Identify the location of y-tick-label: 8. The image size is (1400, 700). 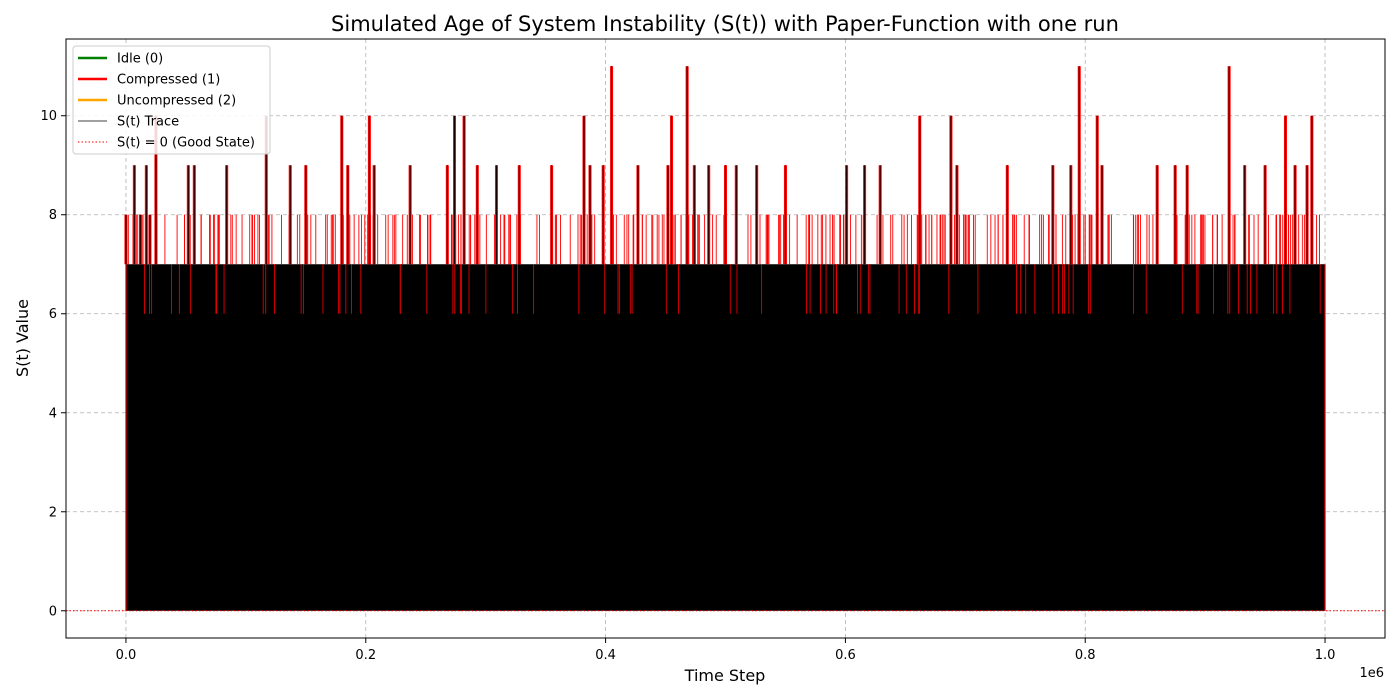
(53, 215).